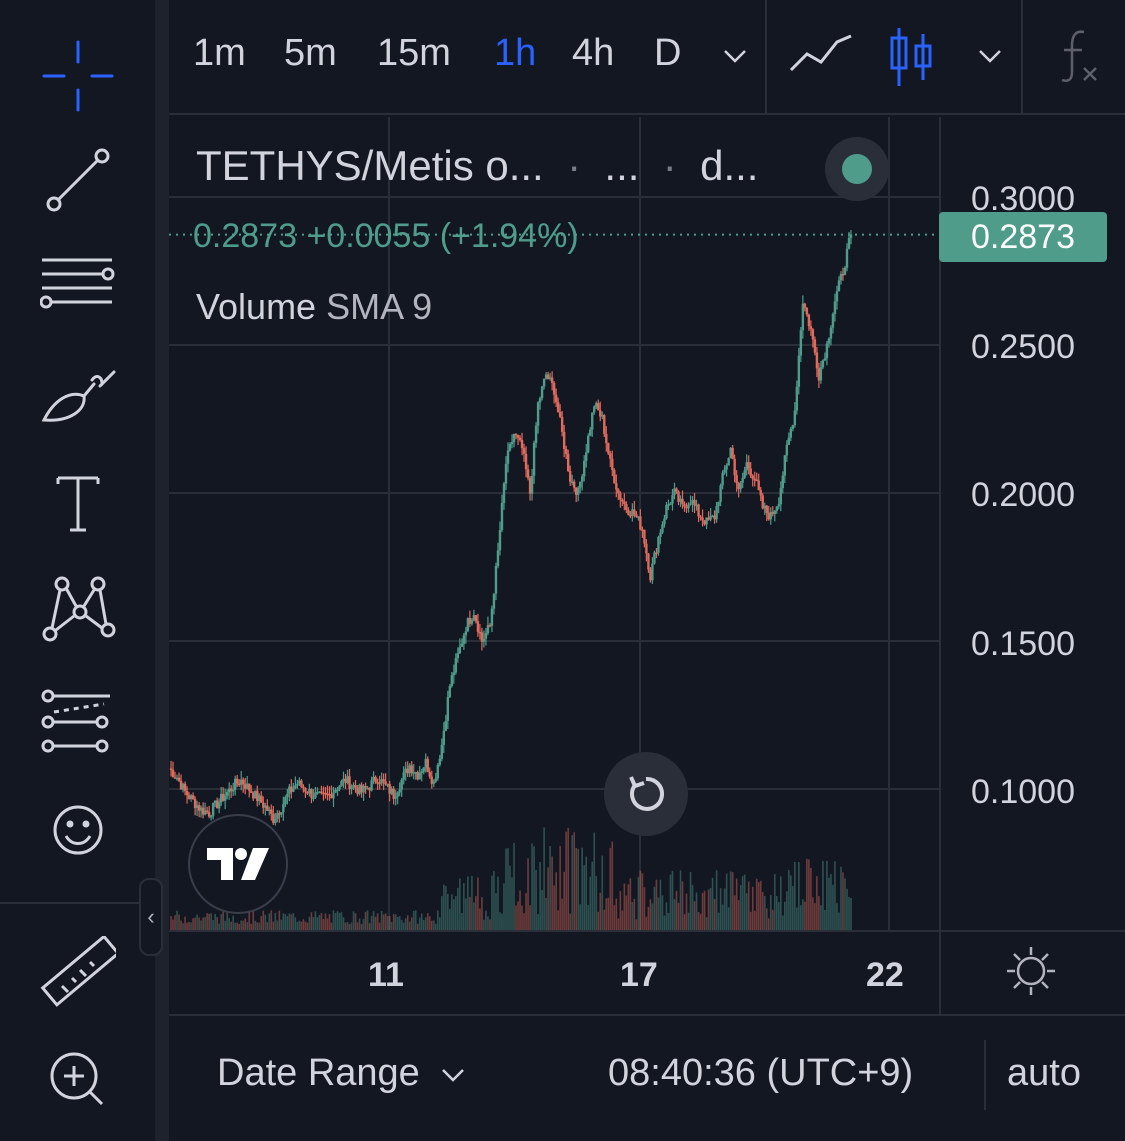  What do you see at coordinates (554, 973) in the screenshot?
I see `time-axis: 11 17 22` at bounding box center [554, 973].